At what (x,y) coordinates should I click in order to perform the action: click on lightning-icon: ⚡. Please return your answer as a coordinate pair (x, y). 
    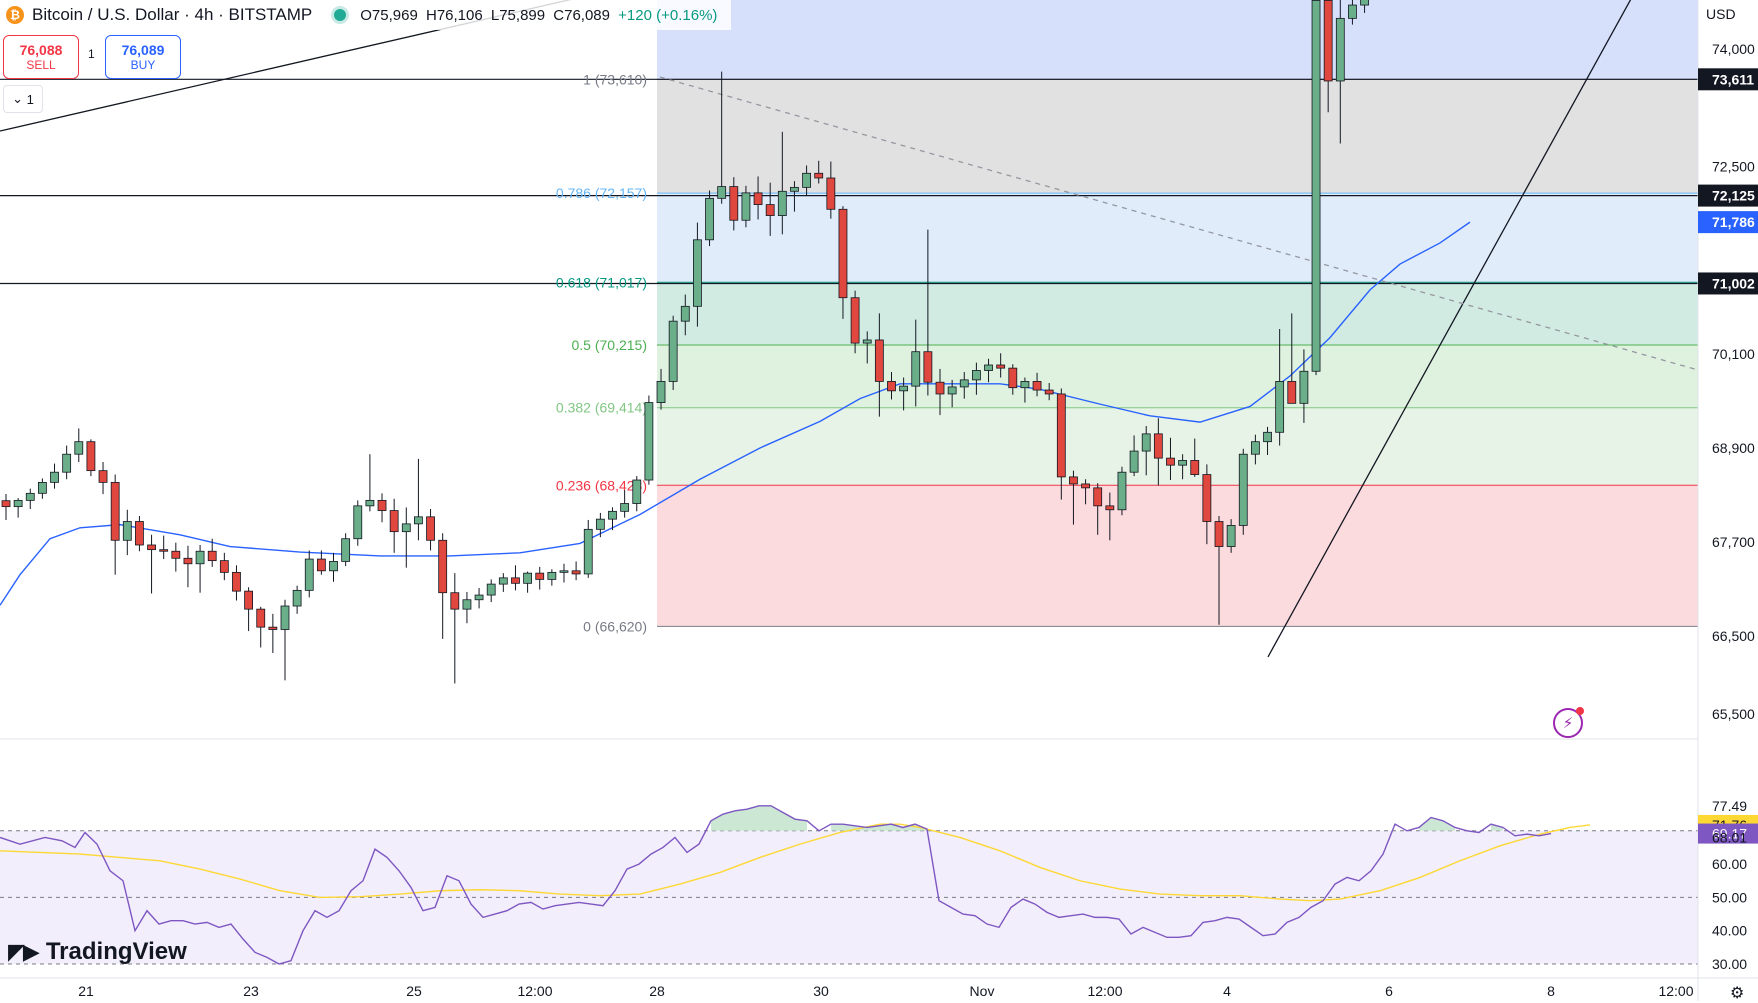
    Looking at the image, I should click on (1568, 722).